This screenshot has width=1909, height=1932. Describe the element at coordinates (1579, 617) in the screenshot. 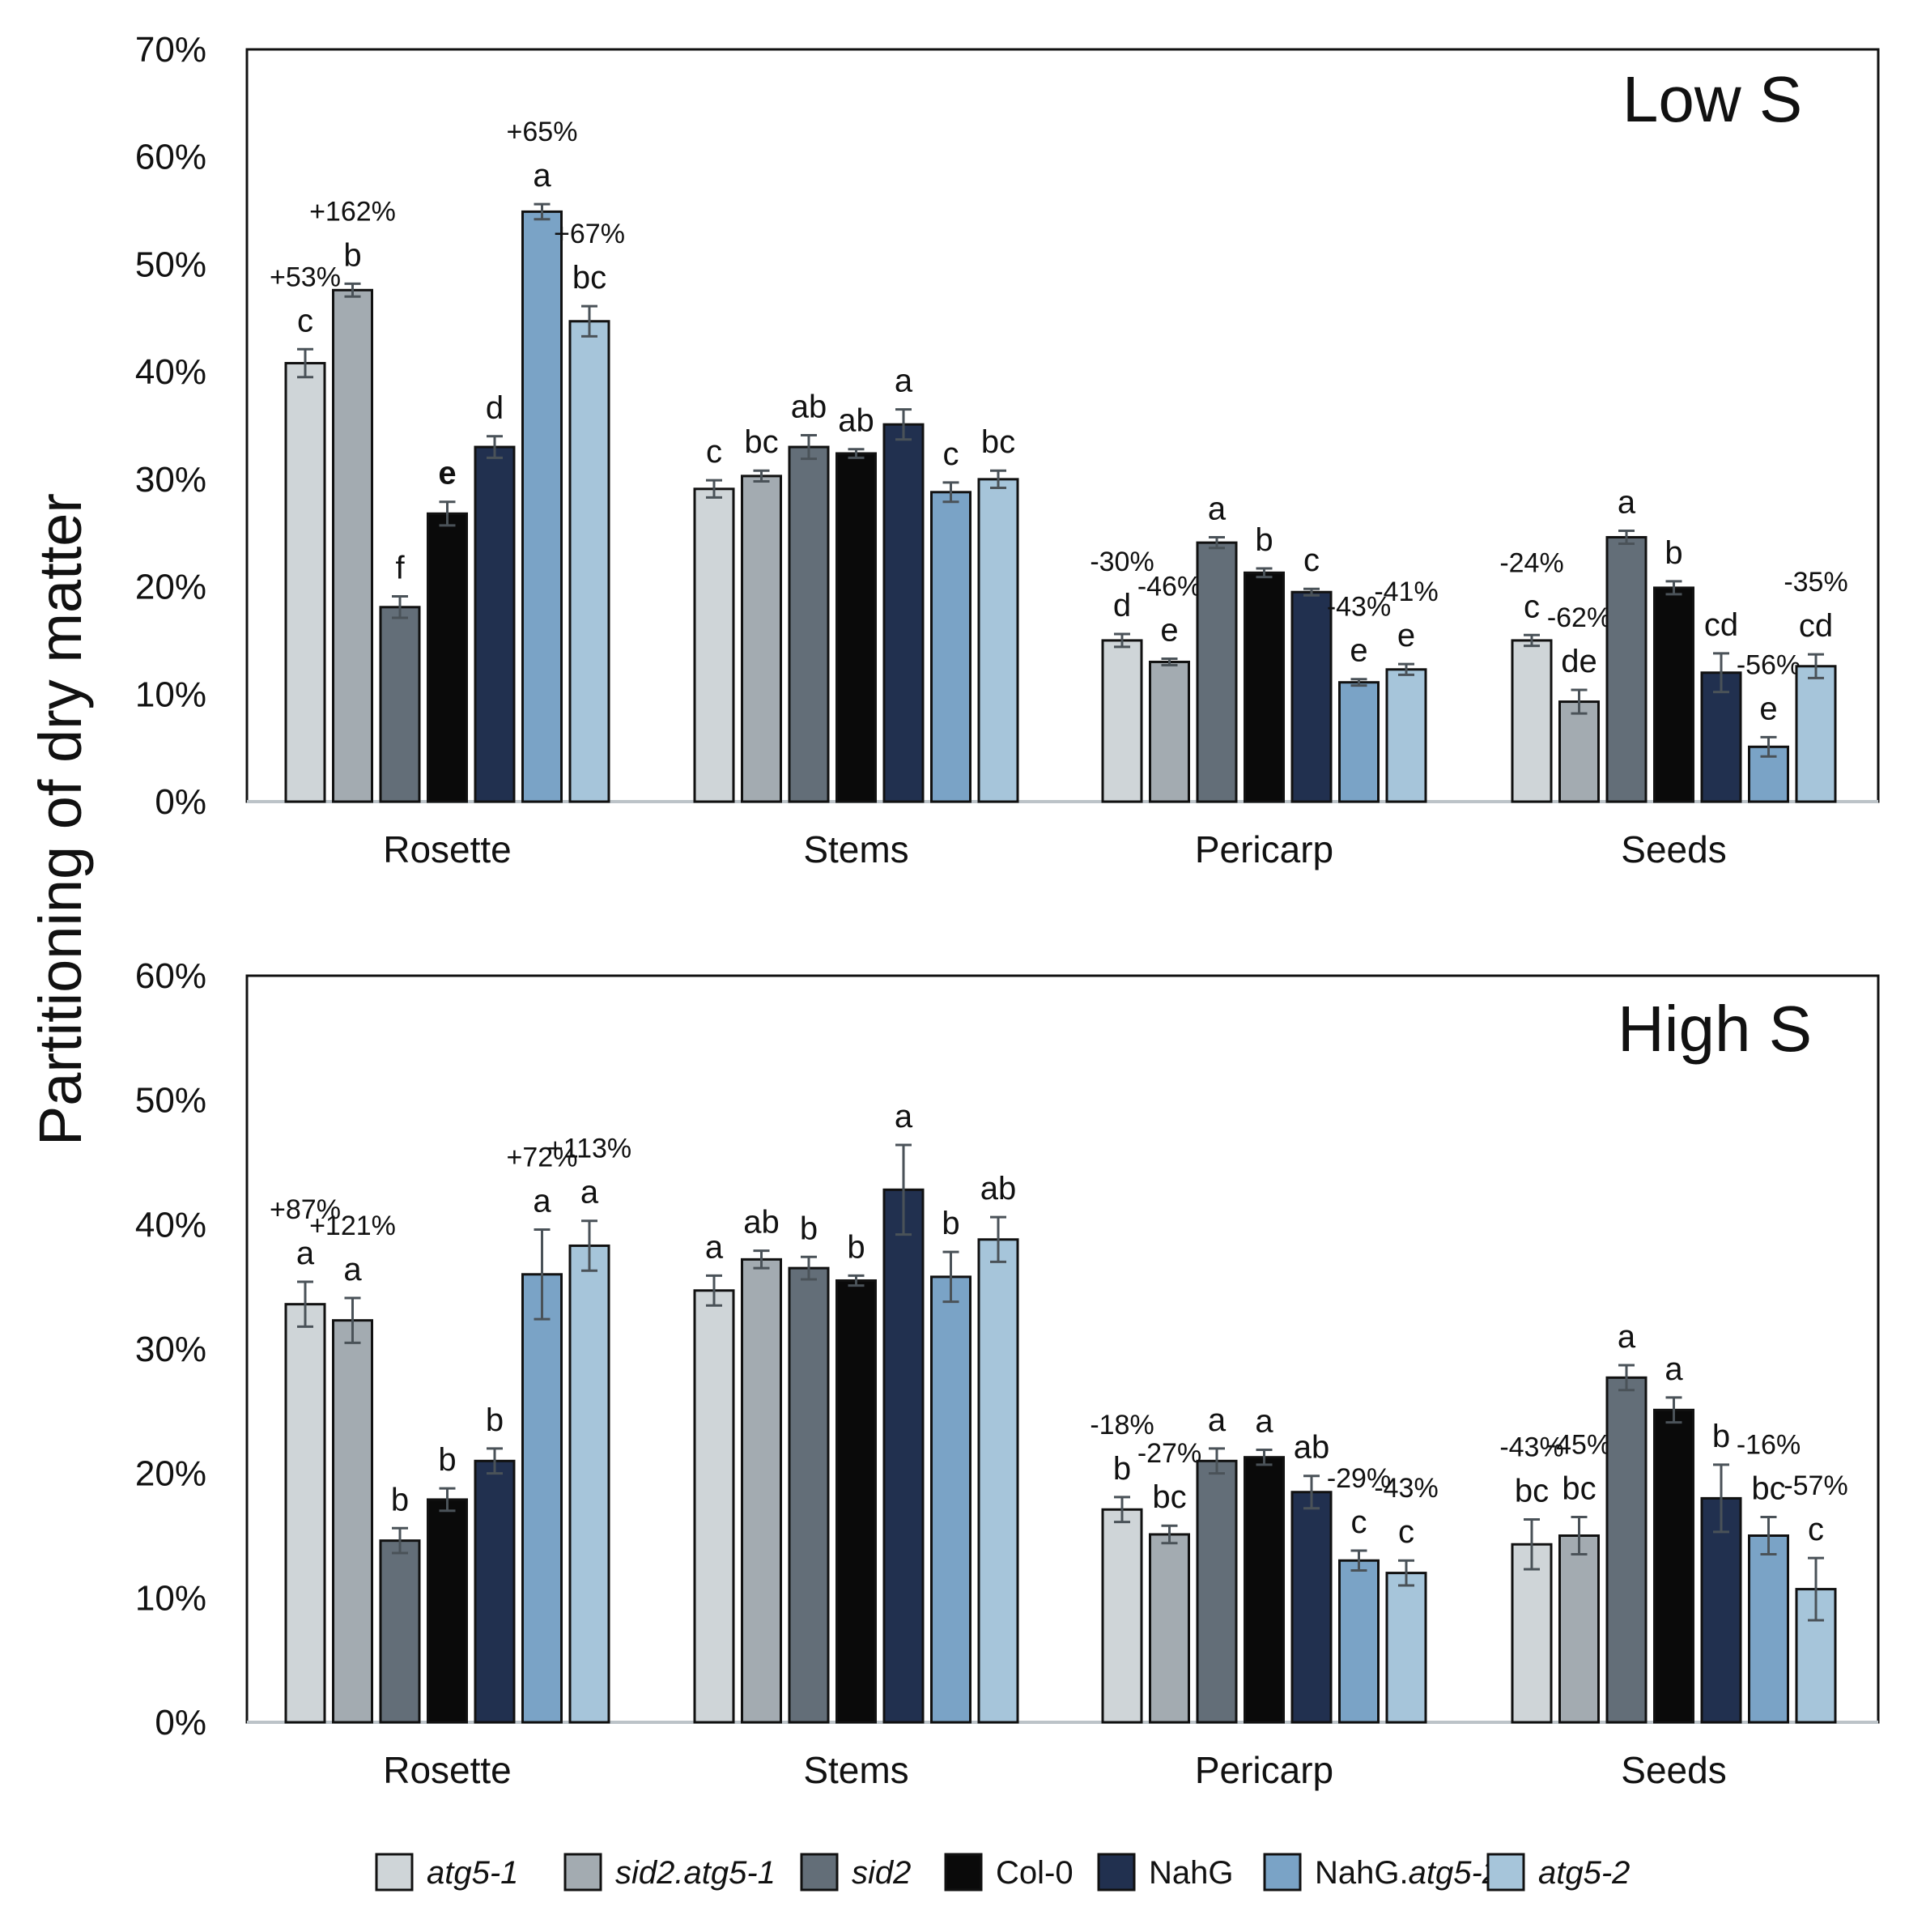

I see `percent-change-label: -62%` at that location.